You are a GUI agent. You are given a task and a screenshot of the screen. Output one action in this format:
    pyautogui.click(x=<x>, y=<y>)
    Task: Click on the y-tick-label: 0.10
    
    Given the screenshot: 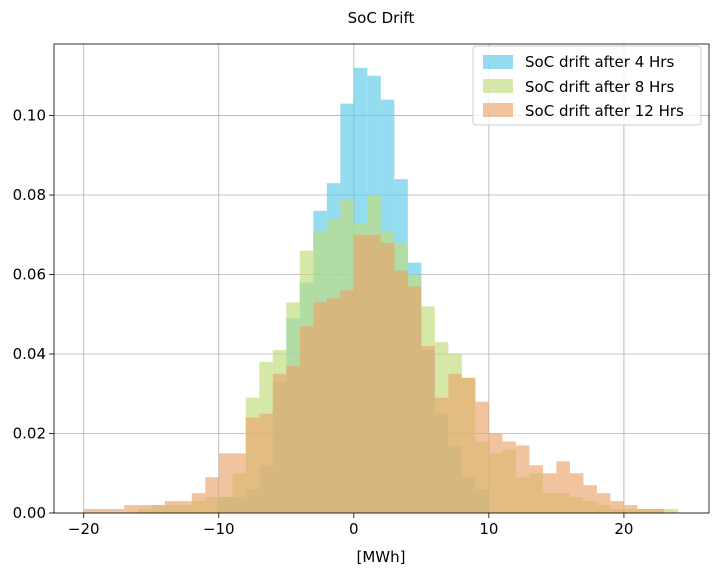 What is the action you would take?
    pyautogui.click(x=29, y=116)
    